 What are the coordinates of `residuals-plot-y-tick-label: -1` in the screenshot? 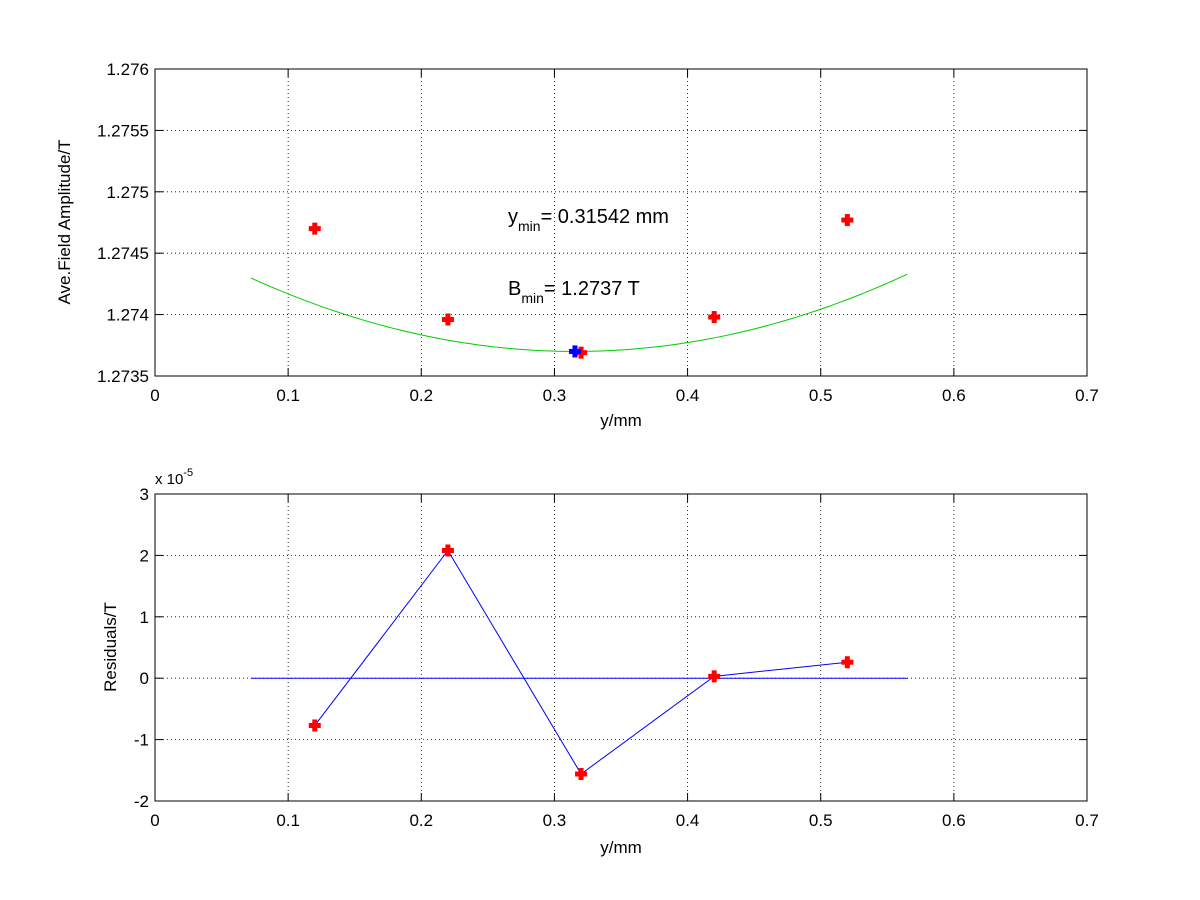 It's located at (141, 740).